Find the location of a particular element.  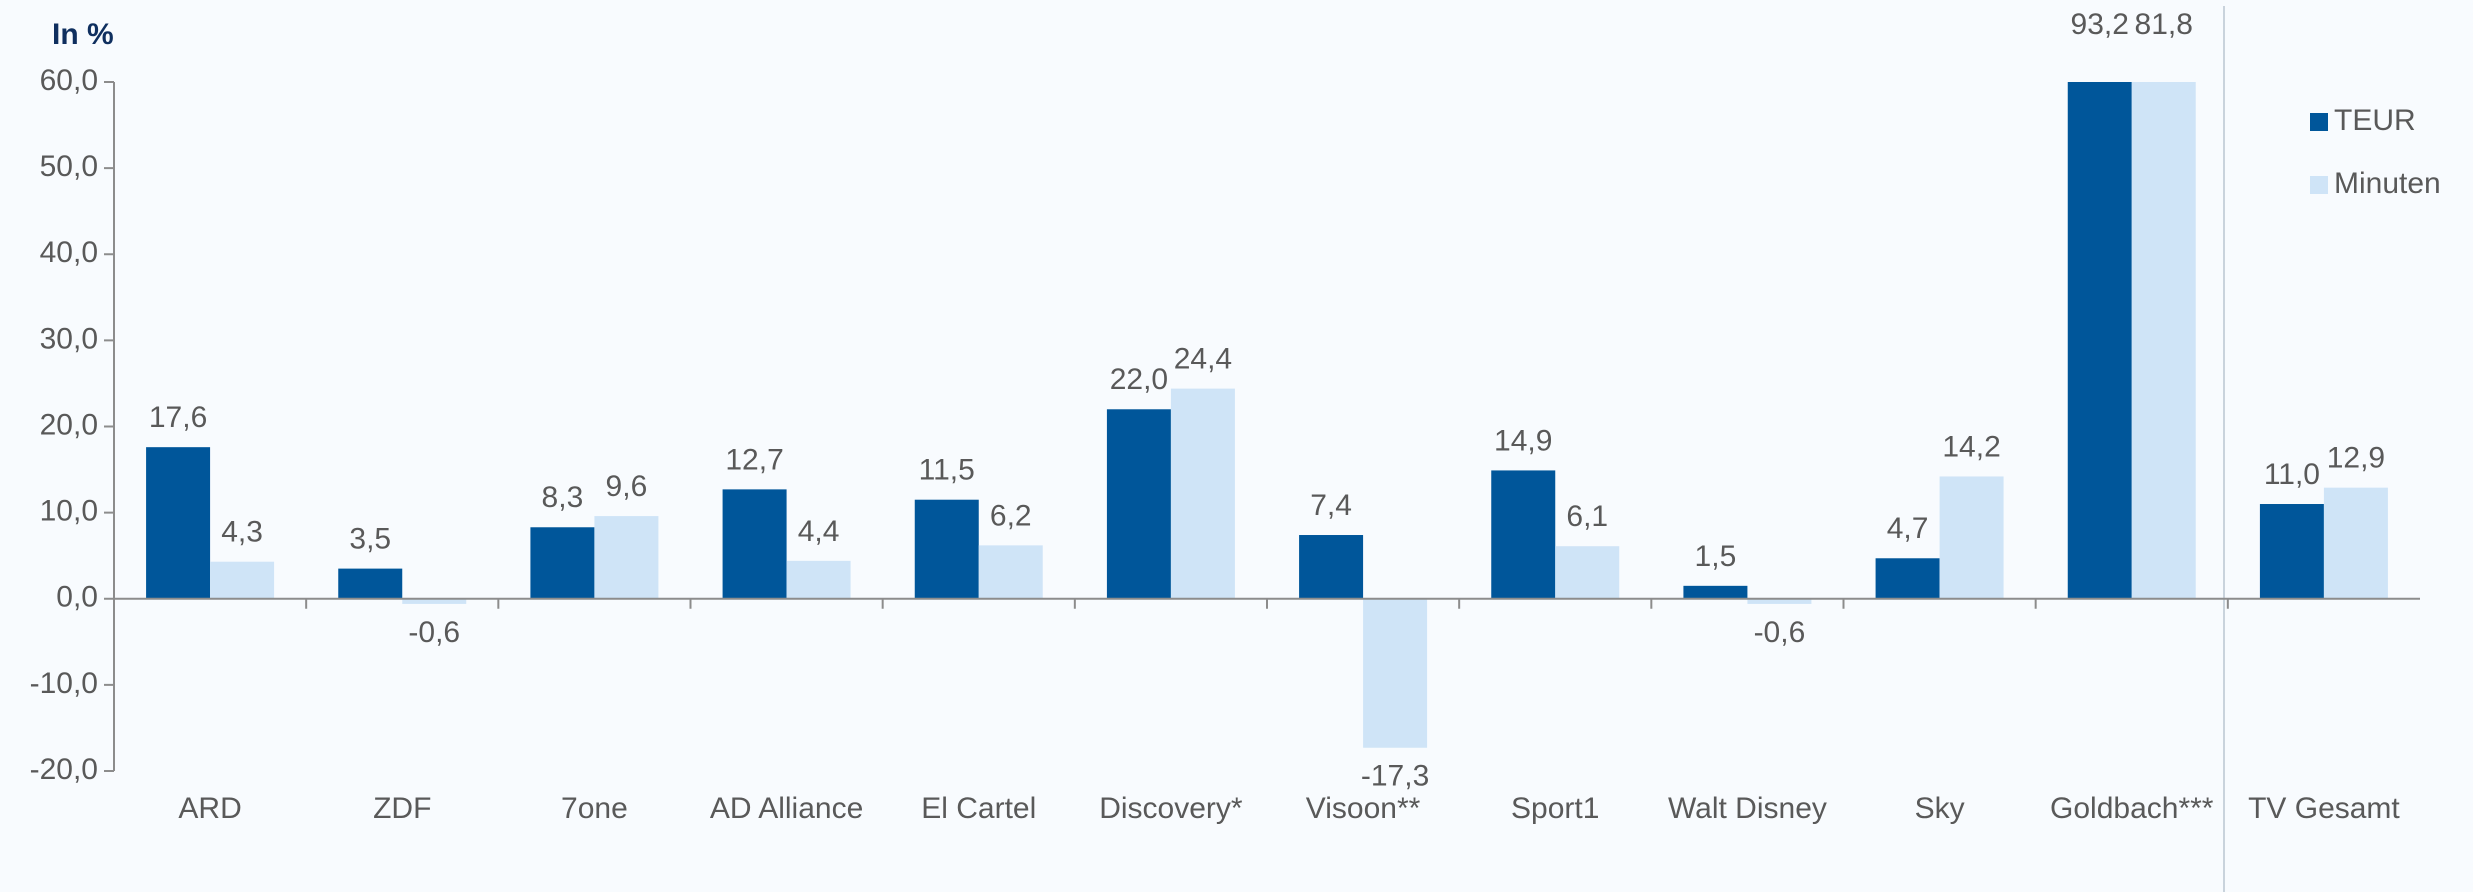

value-label: 93,2 is located at coordinates (2100, 24).